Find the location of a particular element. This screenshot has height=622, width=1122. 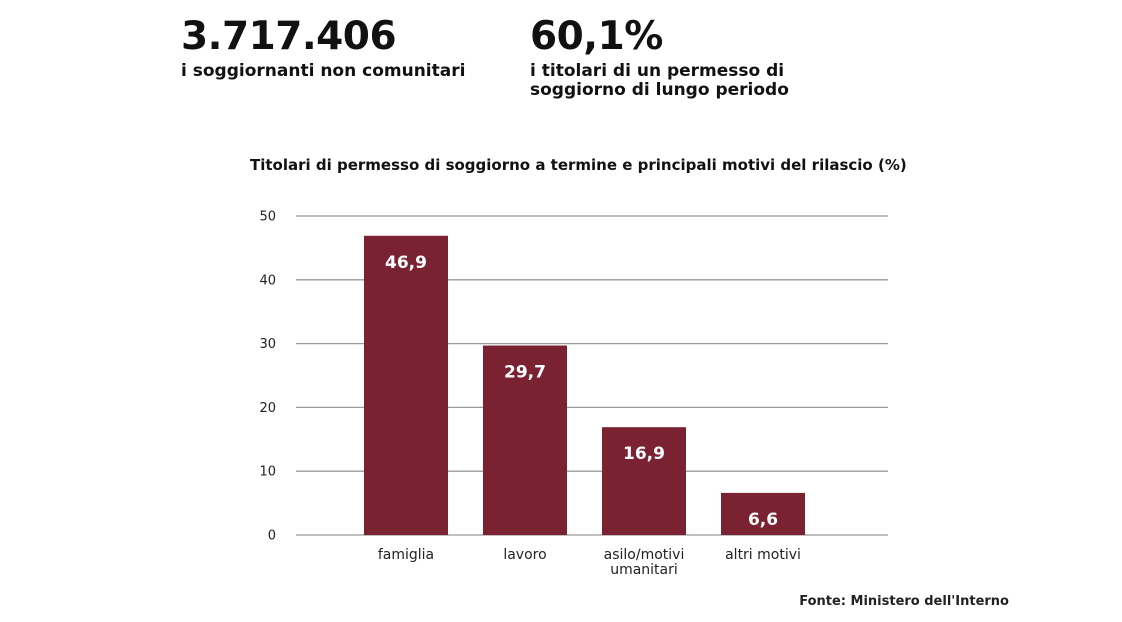

bar-value-label: 16,9 is located at coordinates (644, 454).